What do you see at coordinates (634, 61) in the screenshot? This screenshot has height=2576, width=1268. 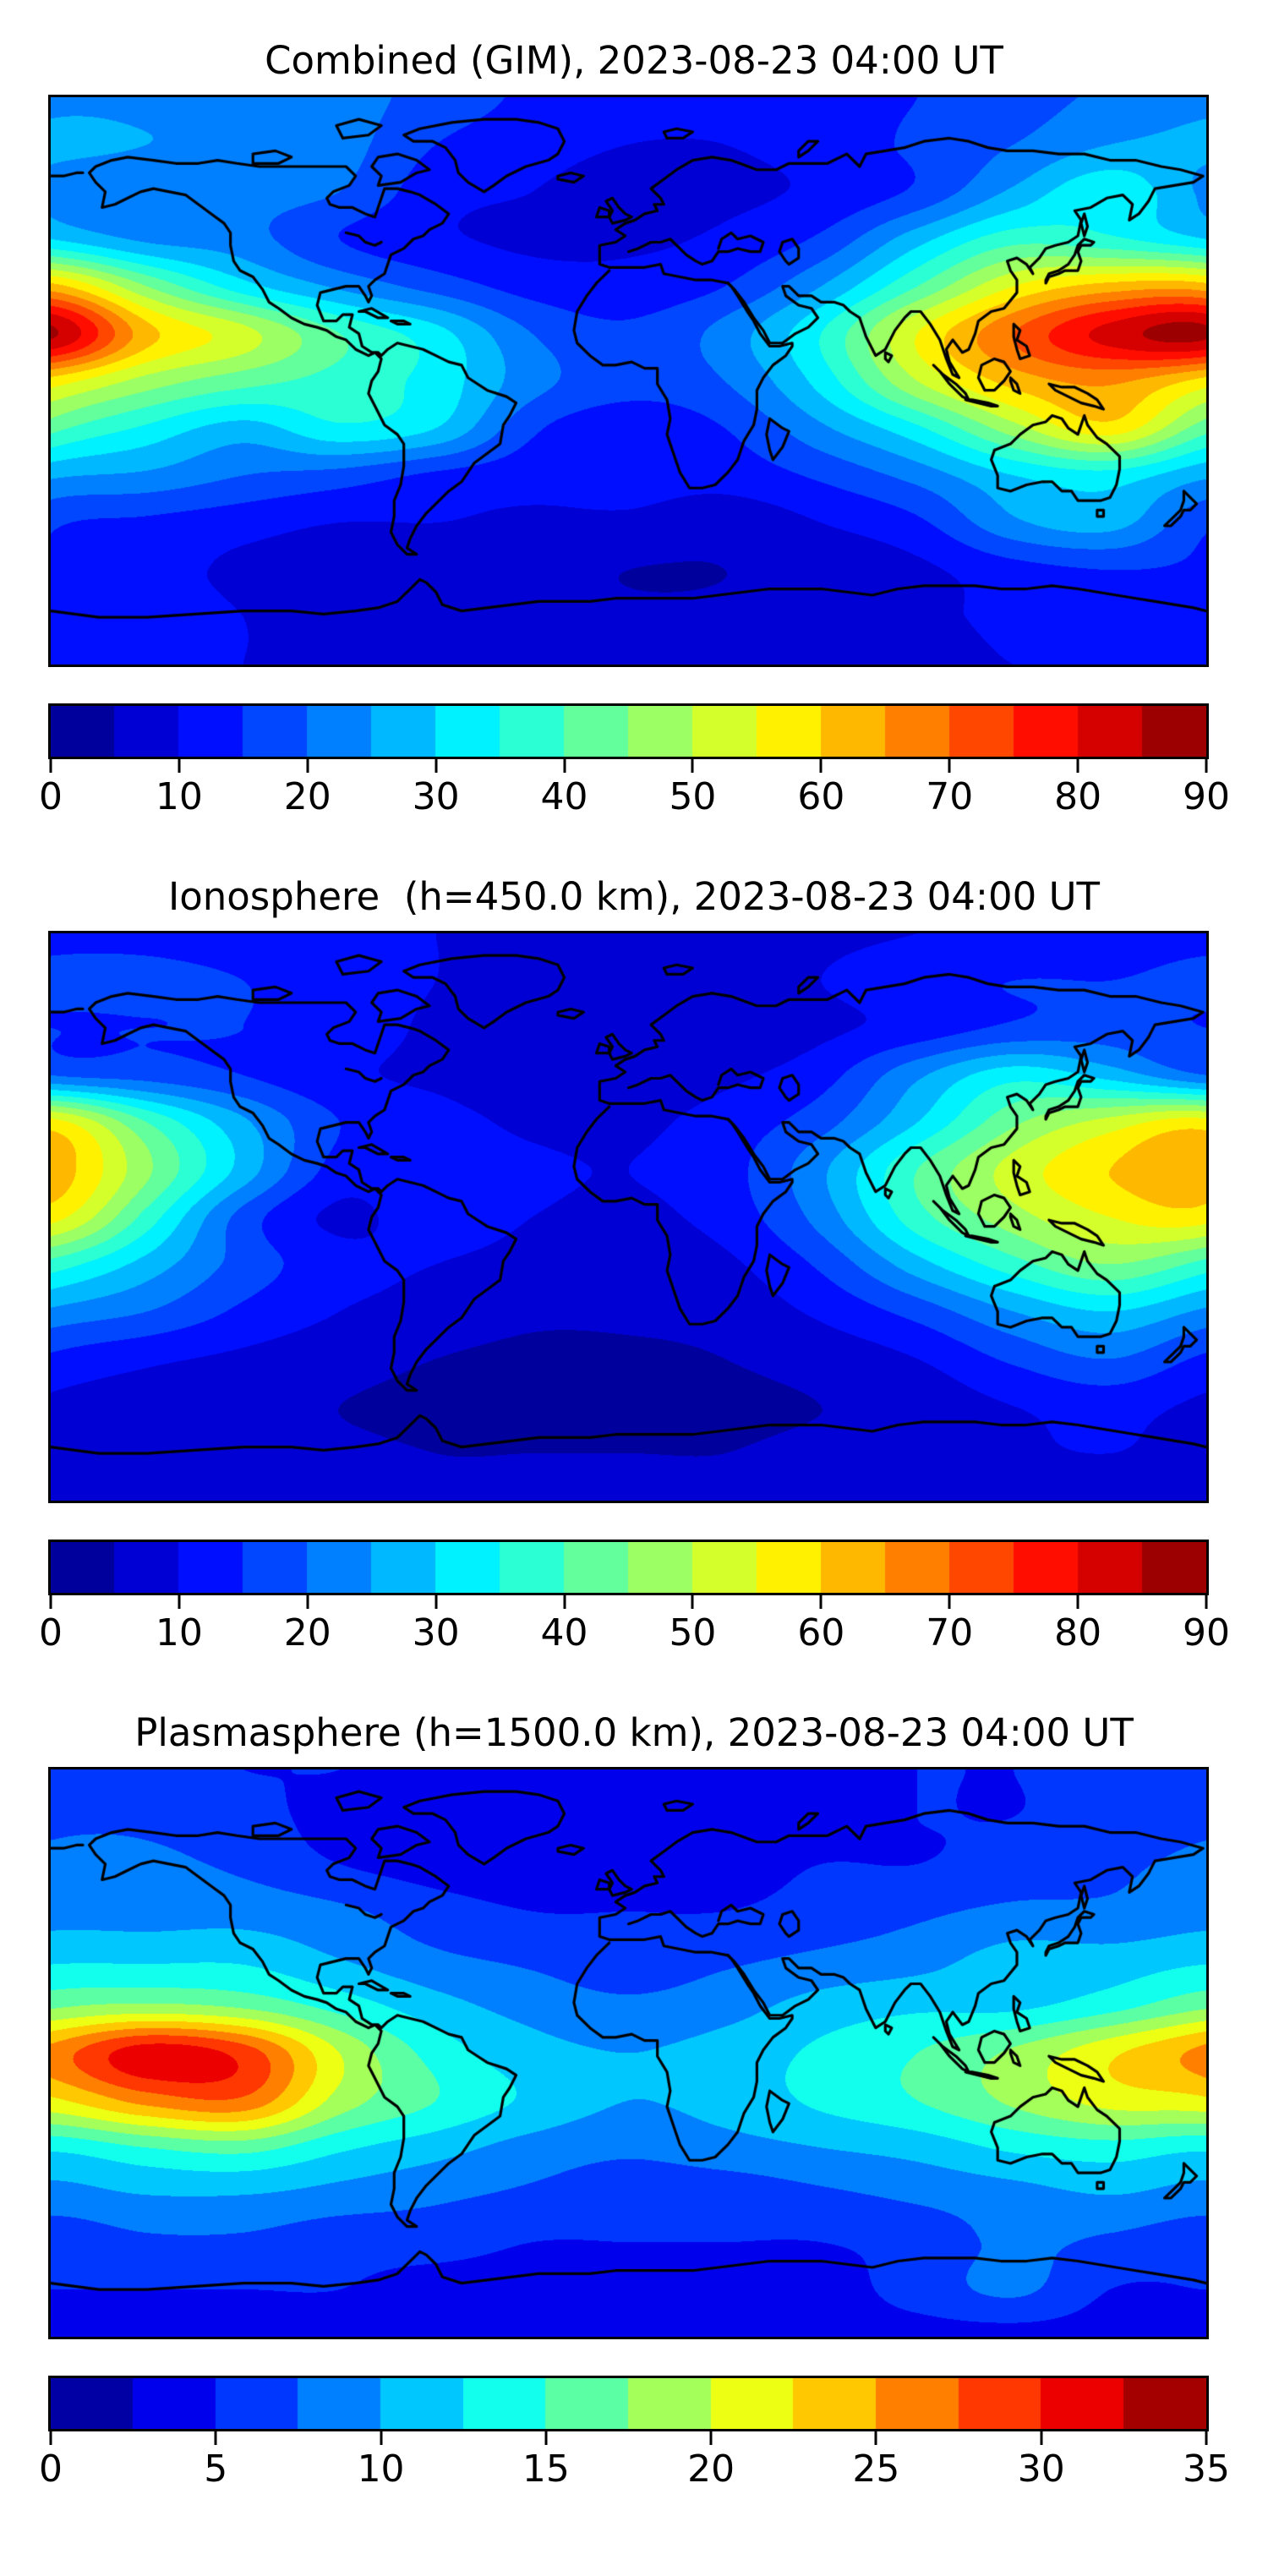 I see `panel-title: Combined (GIM), 2023-08-23 04:00 UT` at bounding box center [634, 61].